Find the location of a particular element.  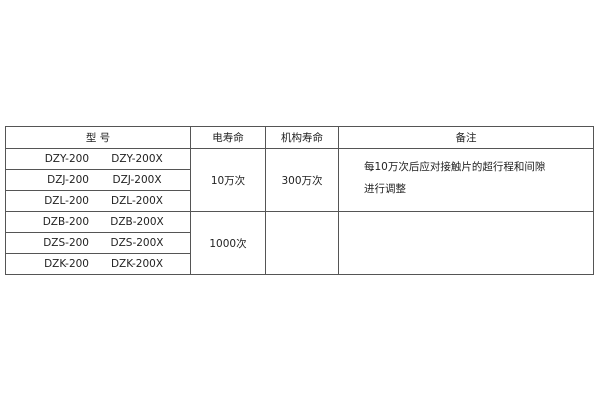

electrical-life-cell: 10万次 is located at coordinates (228, 180).